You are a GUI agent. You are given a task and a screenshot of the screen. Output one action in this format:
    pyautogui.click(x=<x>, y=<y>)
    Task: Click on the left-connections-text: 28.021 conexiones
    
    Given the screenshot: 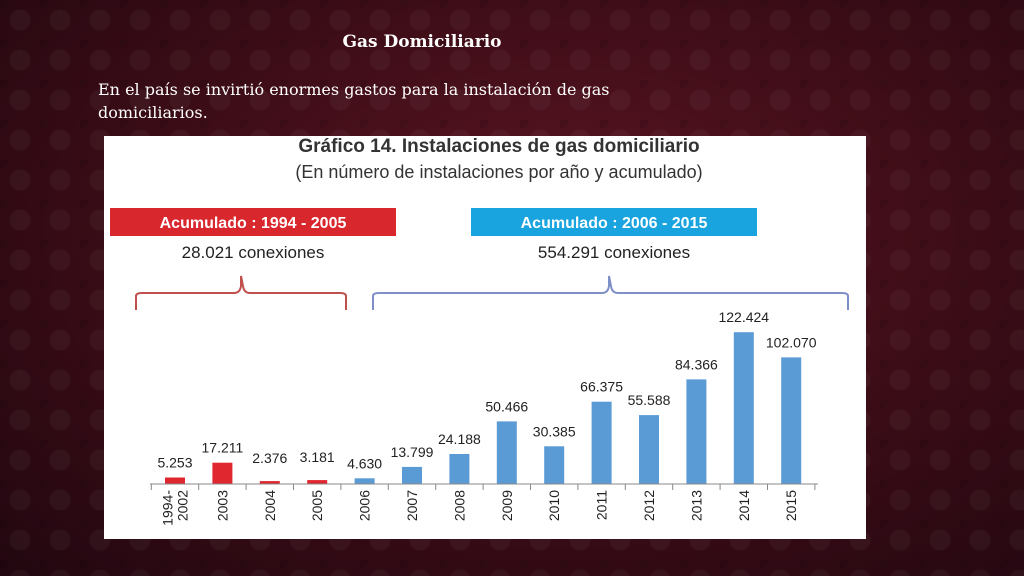 What is the action you would take?
    pyautogui.click(x=253, y=252)
    